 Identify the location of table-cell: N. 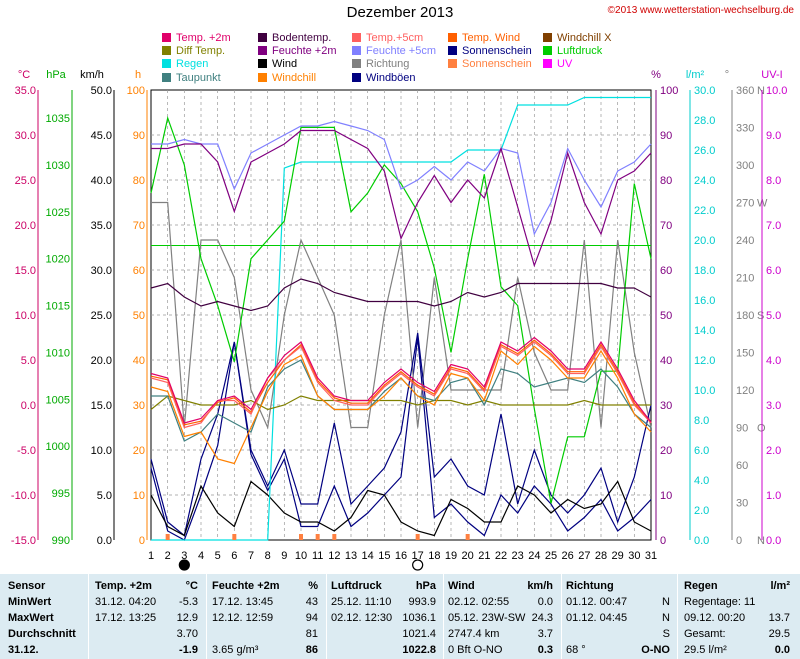
(666, 602).